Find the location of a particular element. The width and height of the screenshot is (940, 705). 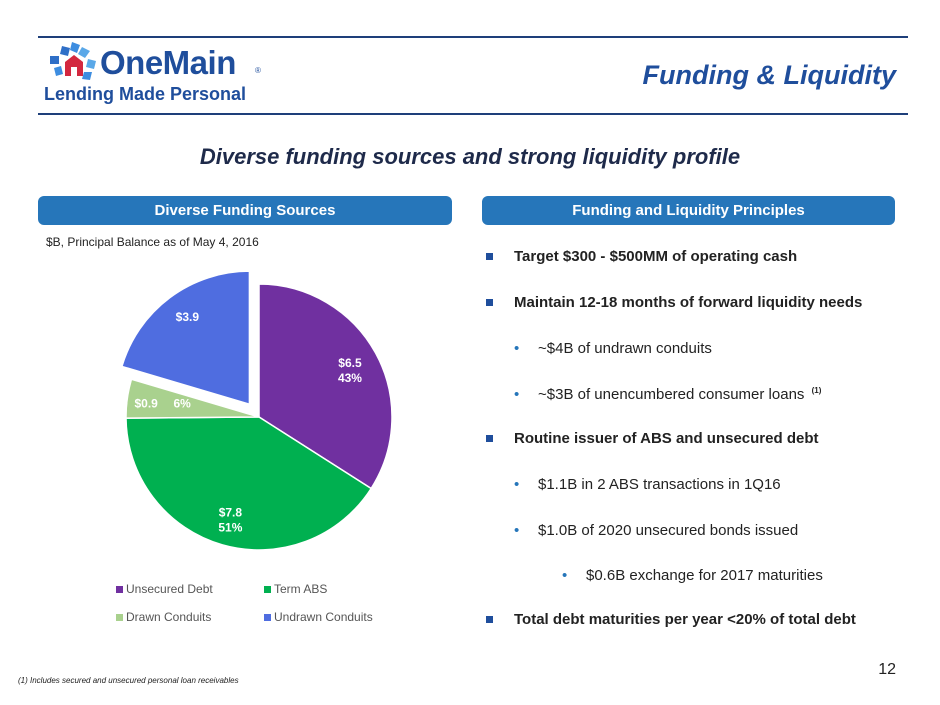

onemain-logo: OneMain ® Lending Made Personal is located at coordinates (161, 75).